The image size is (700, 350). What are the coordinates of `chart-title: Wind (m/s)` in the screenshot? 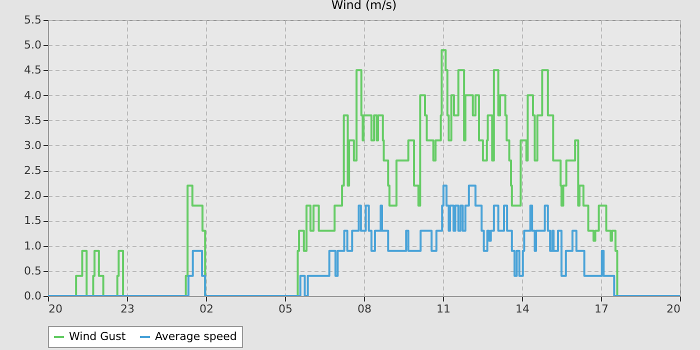 It's located at (364, 6).